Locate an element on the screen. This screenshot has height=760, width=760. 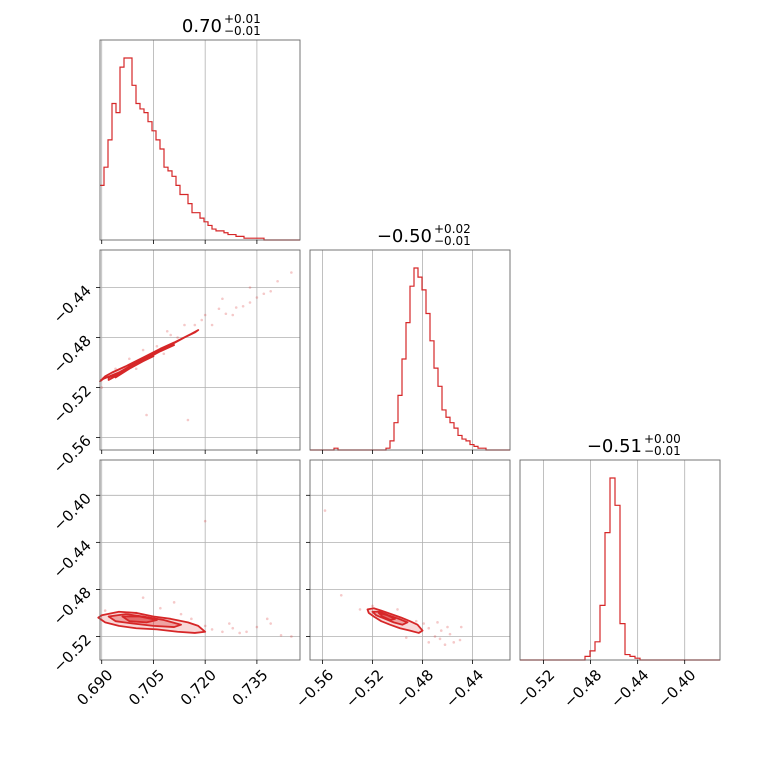
title-upper-error: +0.01 is located at coordinates (242, 19).